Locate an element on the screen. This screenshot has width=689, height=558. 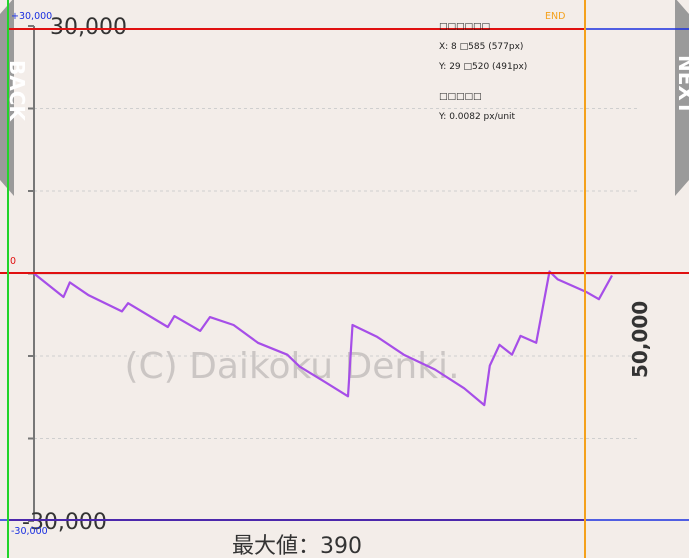
x-tick-label-end: 50,000 is located at coordinates (640, 339).